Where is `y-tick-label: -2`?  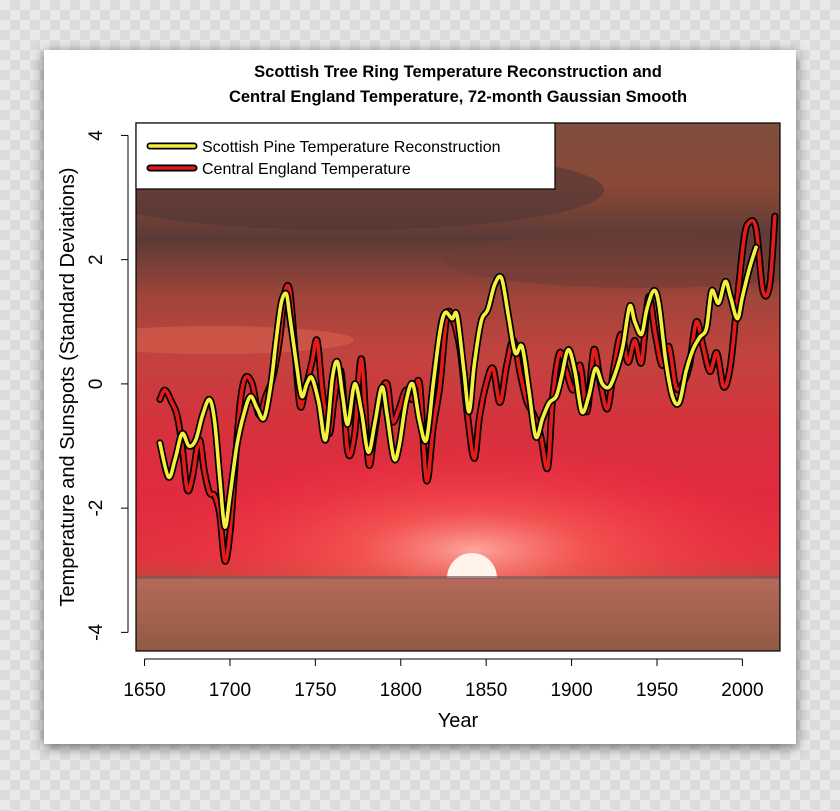 y-tick-label: -2 is located at coordinates (96, 508).